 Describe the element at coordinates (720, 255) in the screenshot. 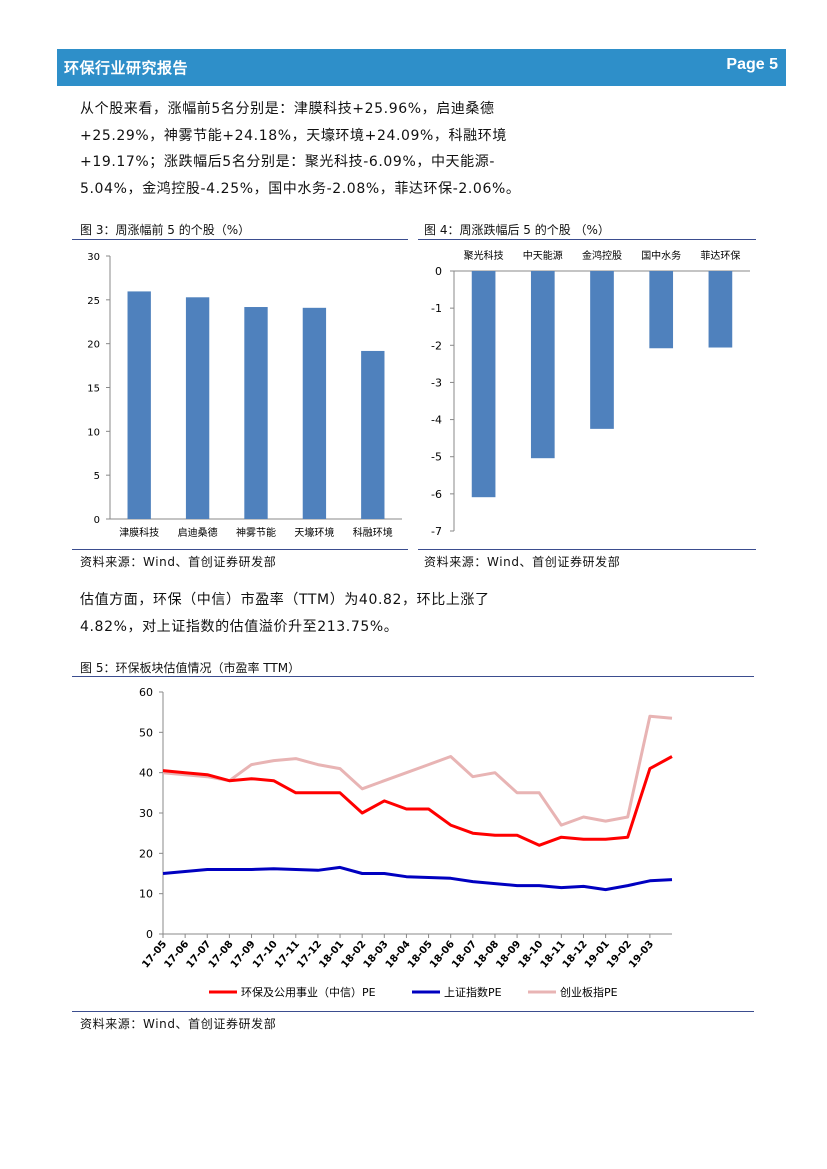

I see `x-category-label: 菲达环保` at that location.